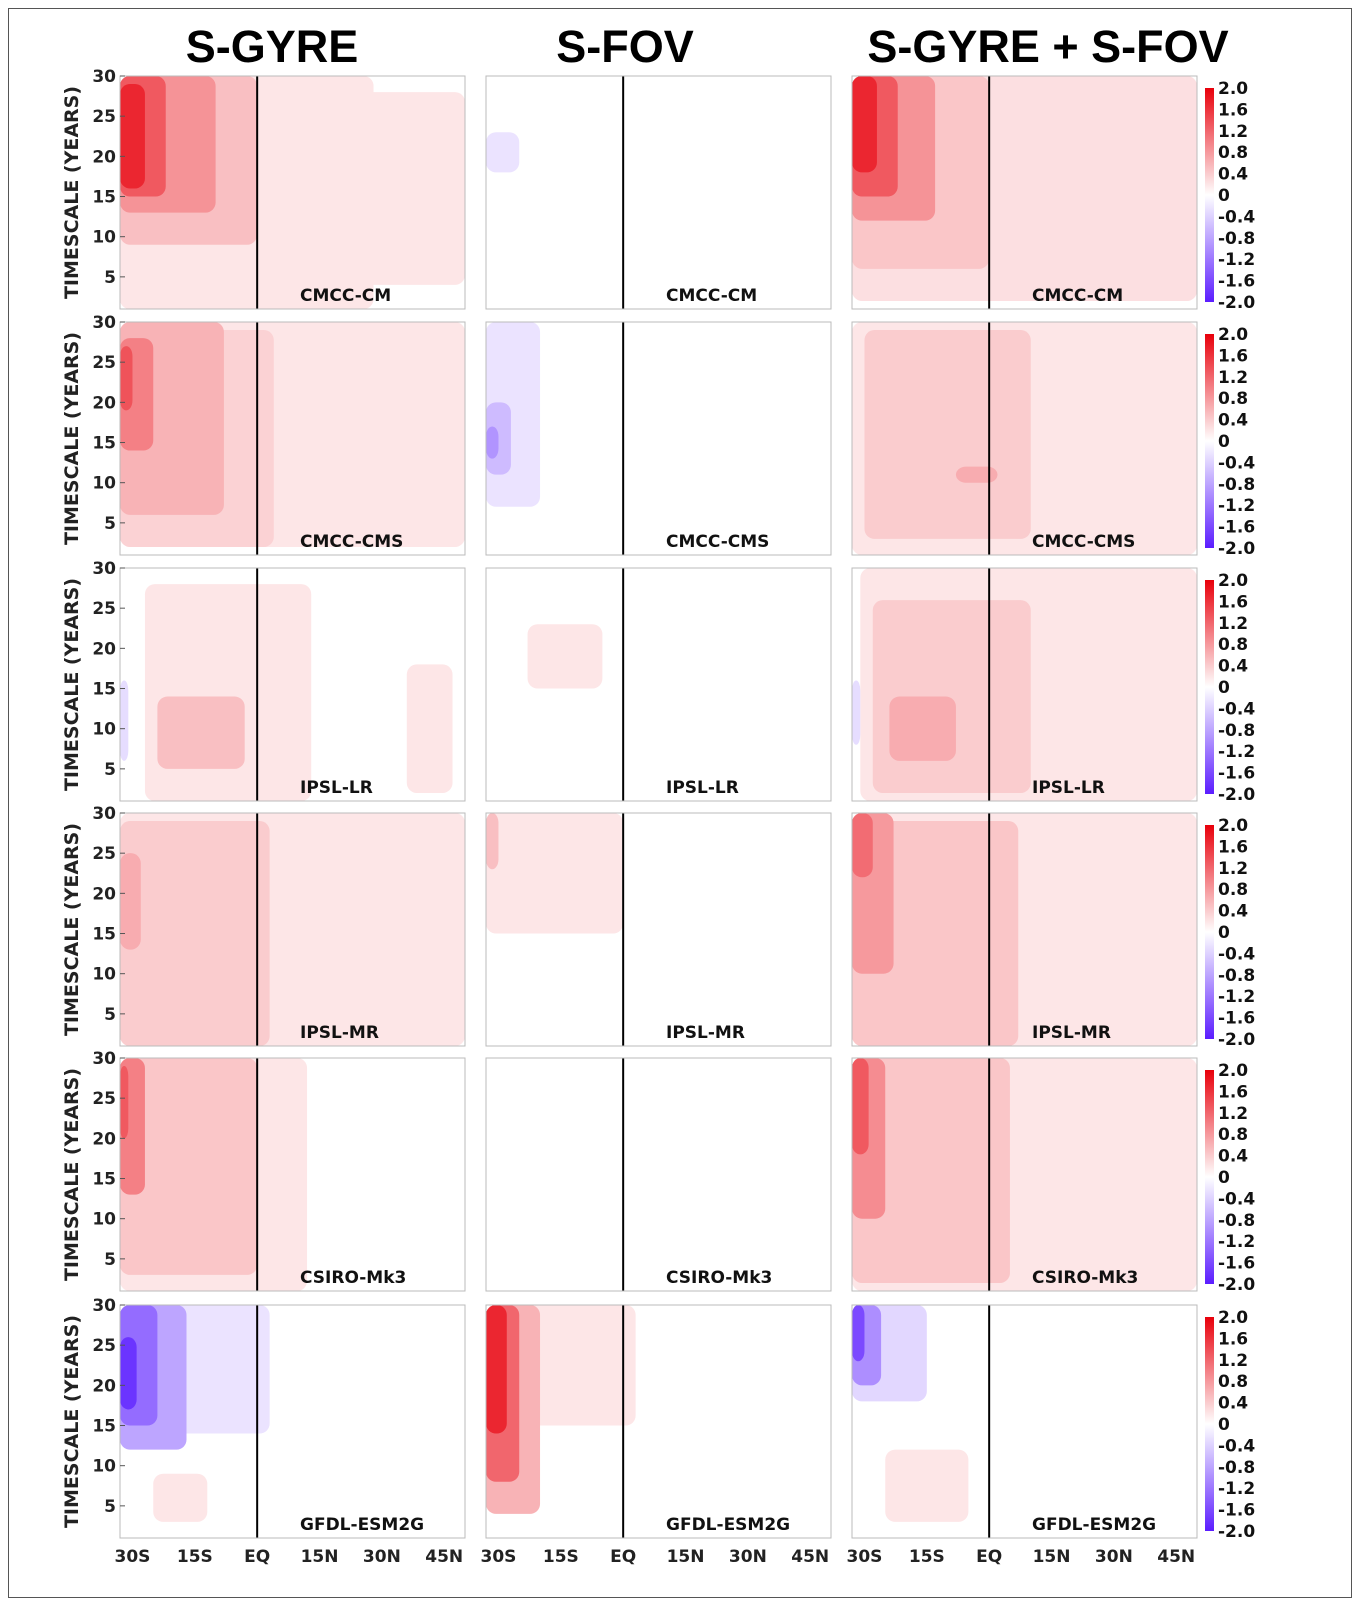 This screenshot has height=1606, width=1362. I want to click on y-tick-label: 15, so click(104, 1180).